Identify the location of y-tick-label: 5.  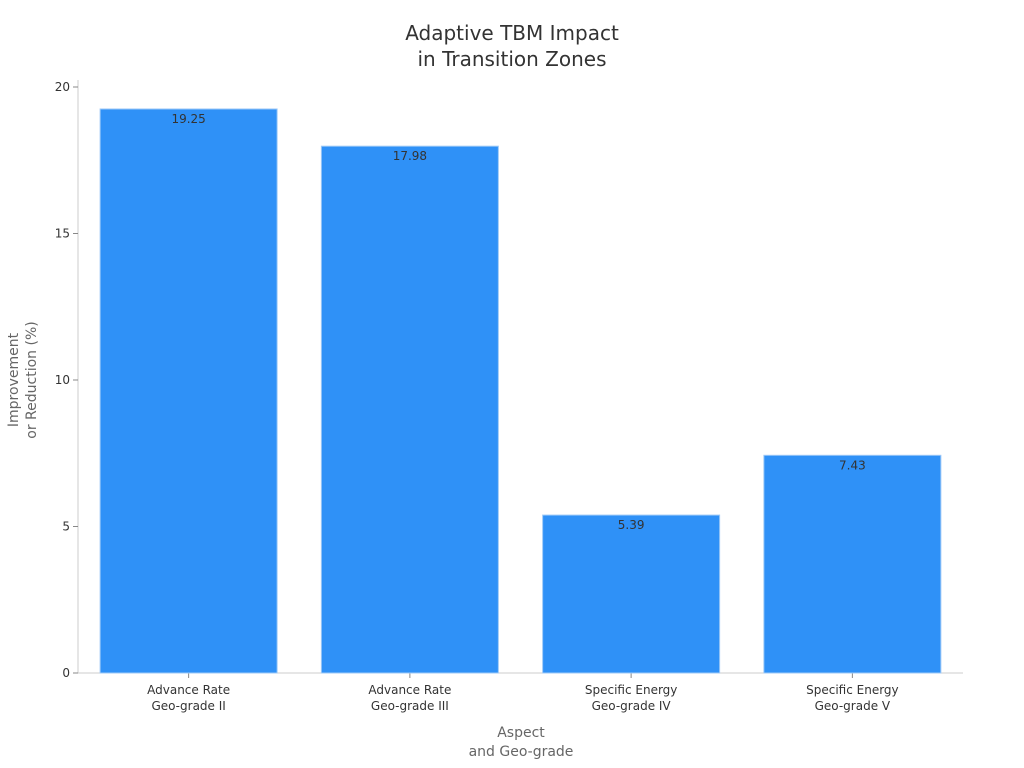
(66, 527).